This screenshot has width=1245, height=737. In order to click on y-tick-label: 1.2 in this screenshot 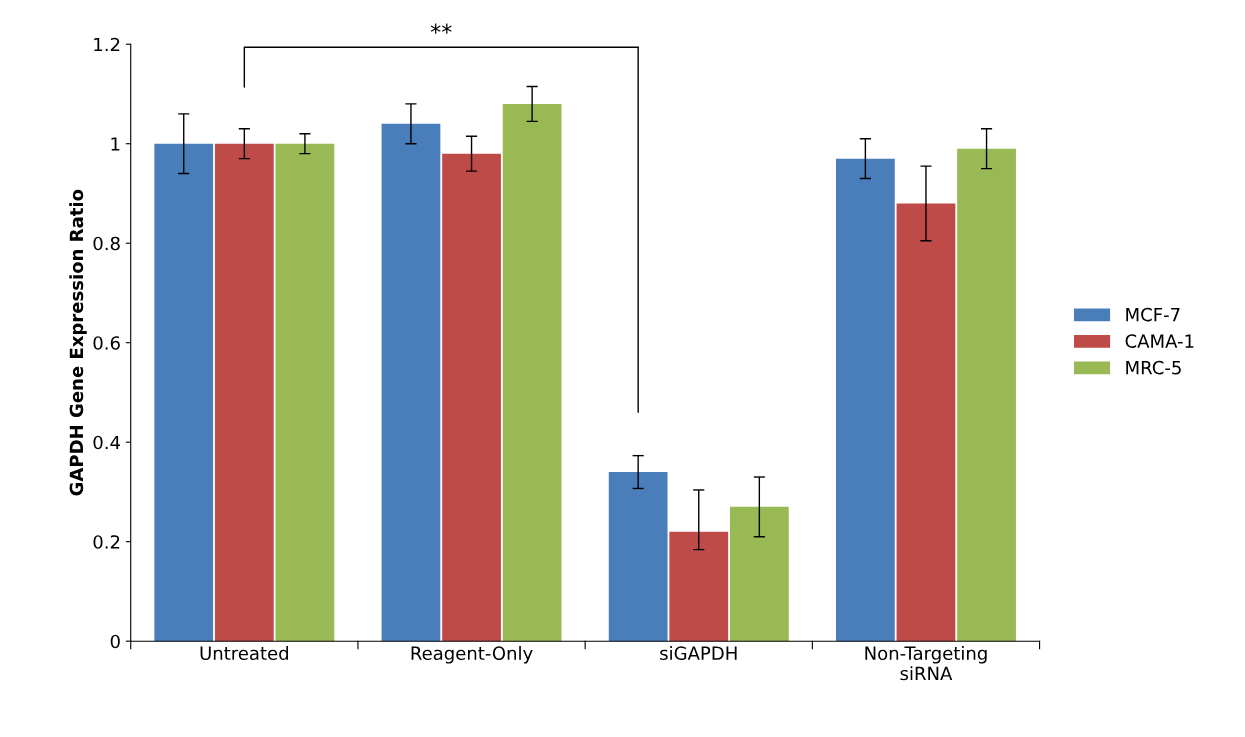, I will do `click(107, 44)`.